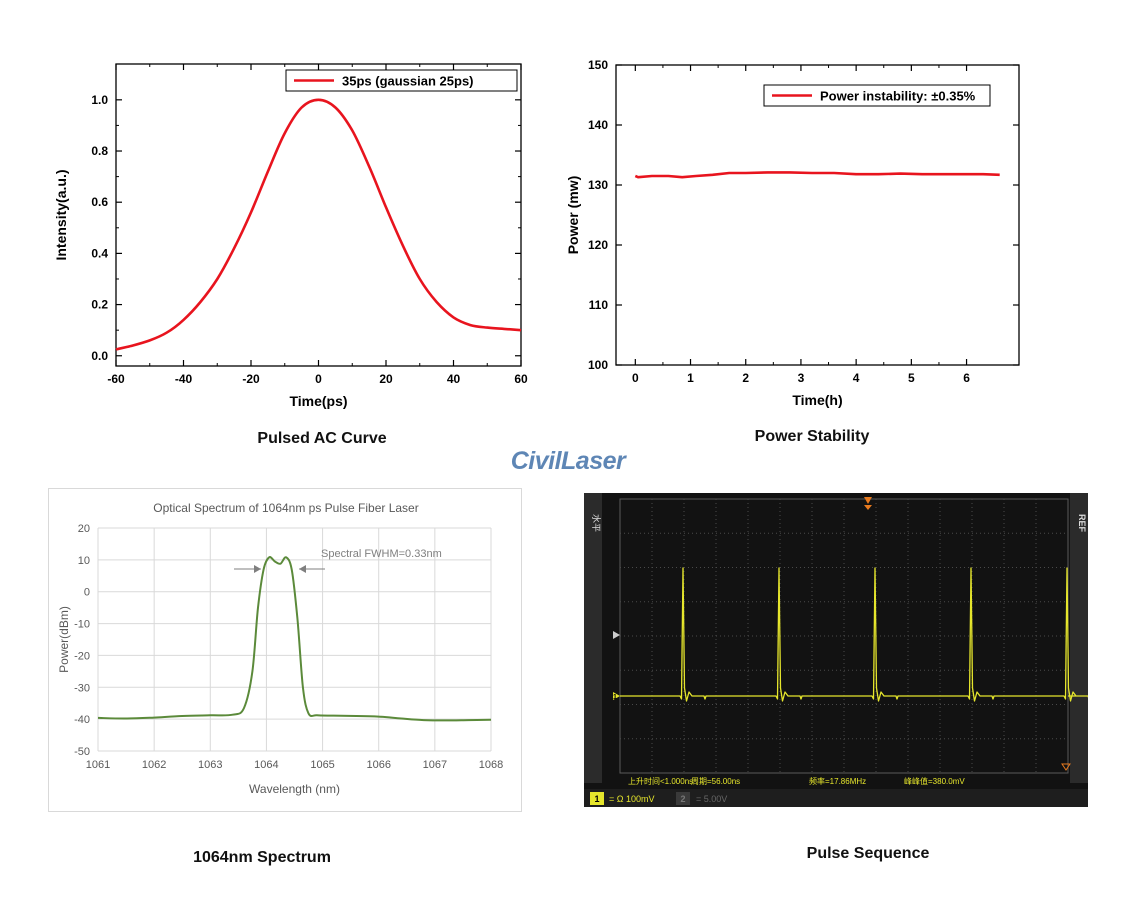 This screenshot has width=1138, height=921. Describe the element at coordinates (632, 799) in the screenshot. I see `ch1-setting: = Ω 100mV` at that location.